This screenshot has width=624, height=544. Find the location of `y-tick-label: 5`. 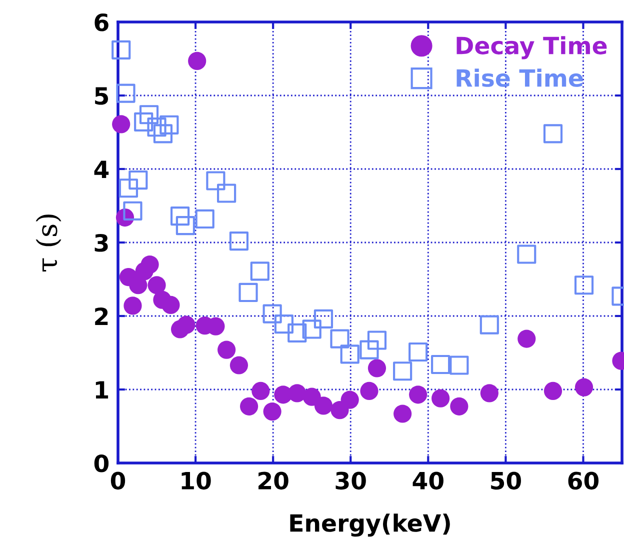

y-tick-label: 5 is located at coordinates (101, 96).